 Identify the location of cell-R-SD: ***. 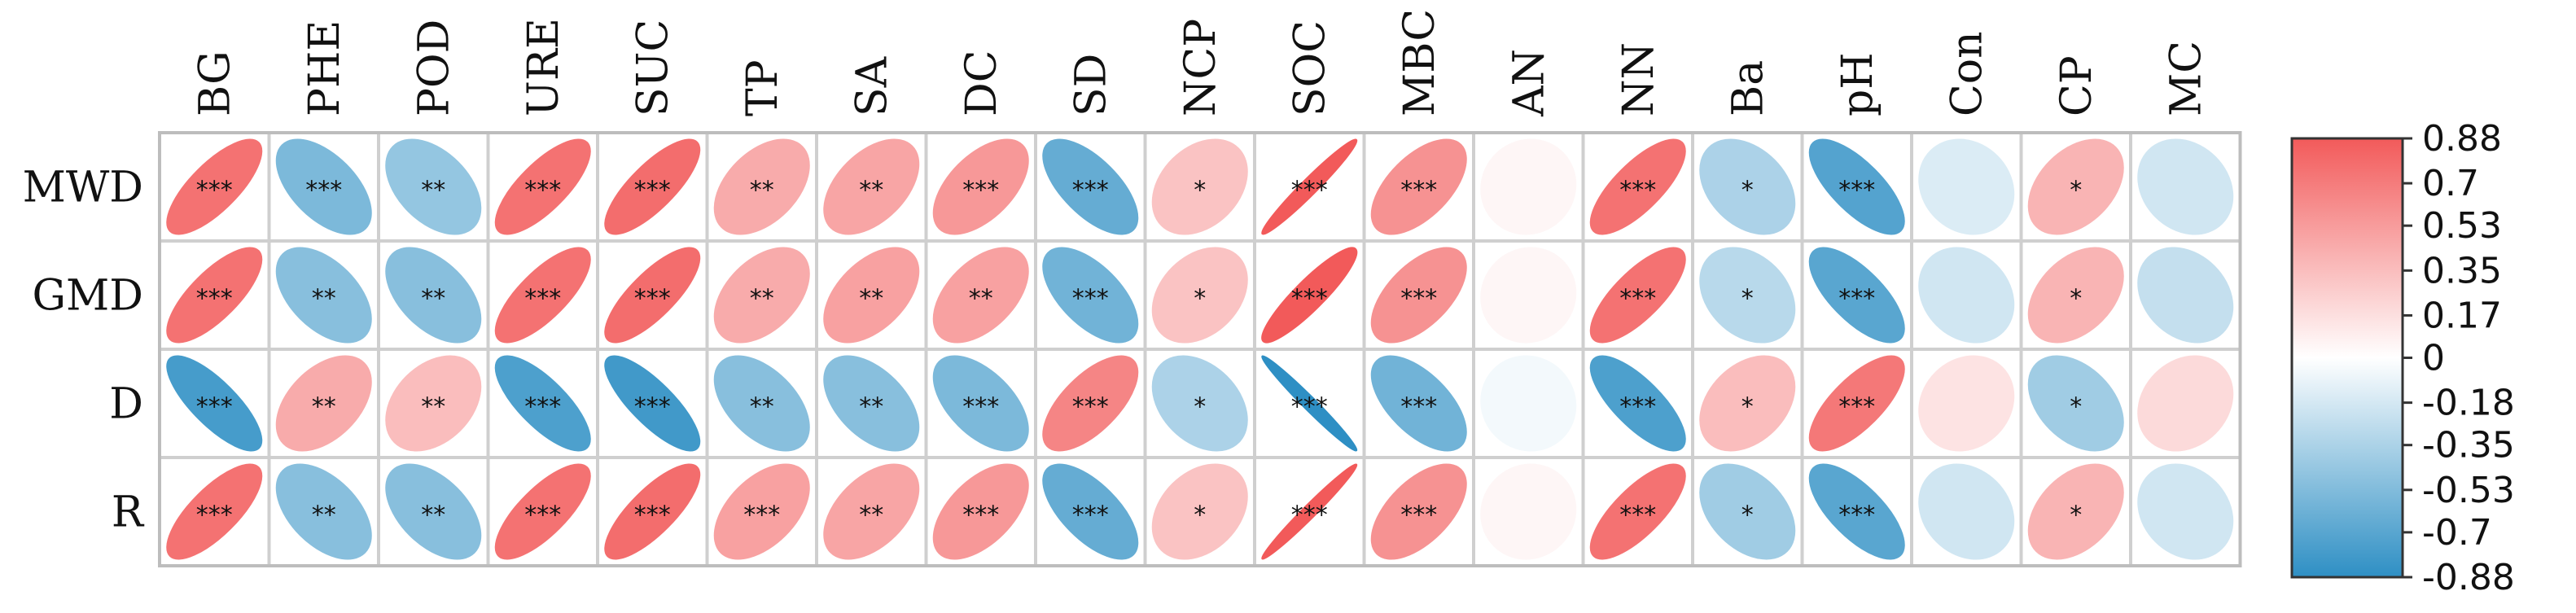
(1090, 512).